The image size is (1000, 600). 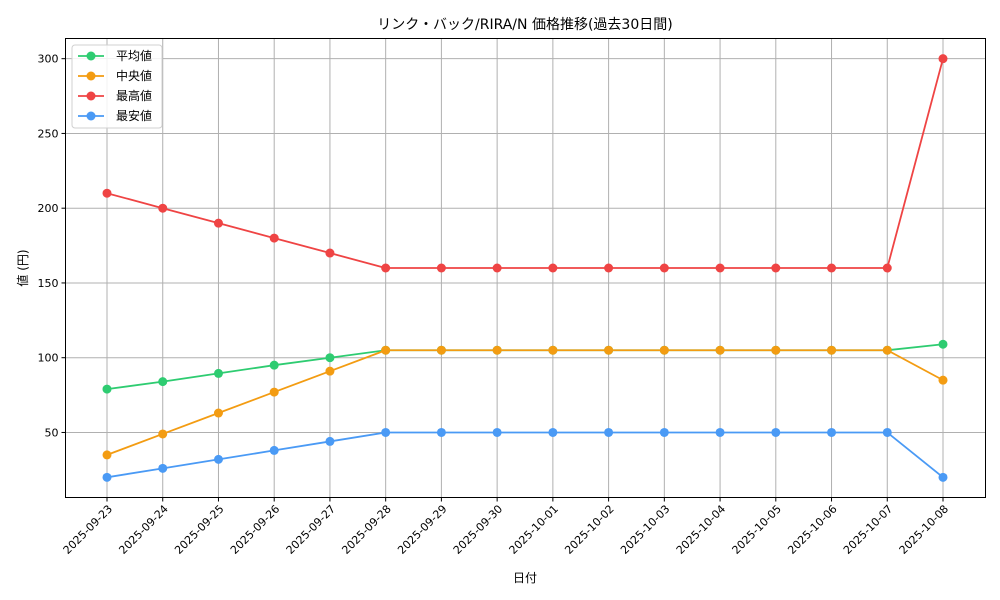 I want to click on x-tick-label: 2025-10-06, so click(x=812, y=529).